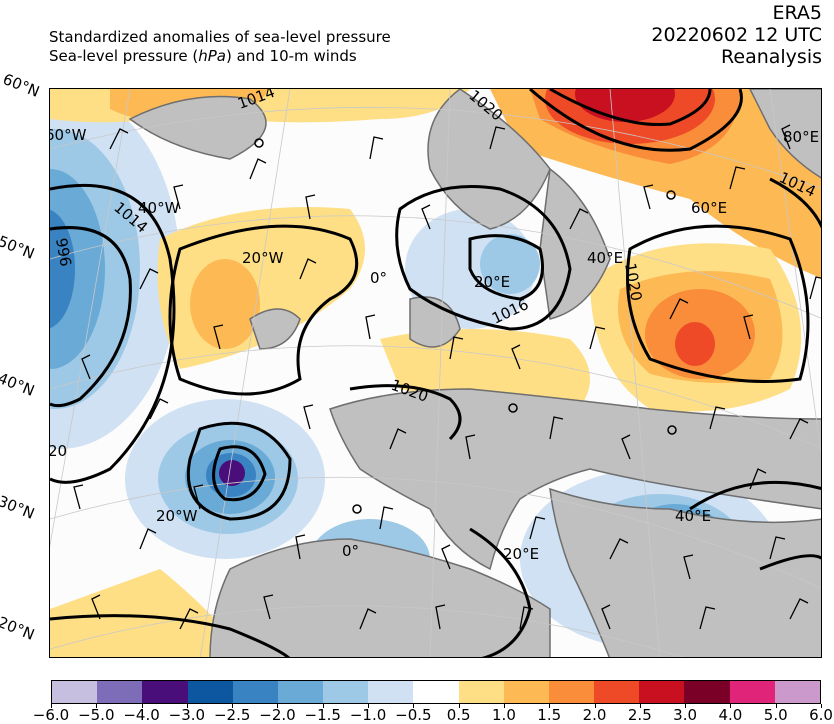 This screenshot has height=724, width=834. Describe the element at coordinates (19, 507) in the screenshot. I see `lat-label-30n: 30°N` at that location.